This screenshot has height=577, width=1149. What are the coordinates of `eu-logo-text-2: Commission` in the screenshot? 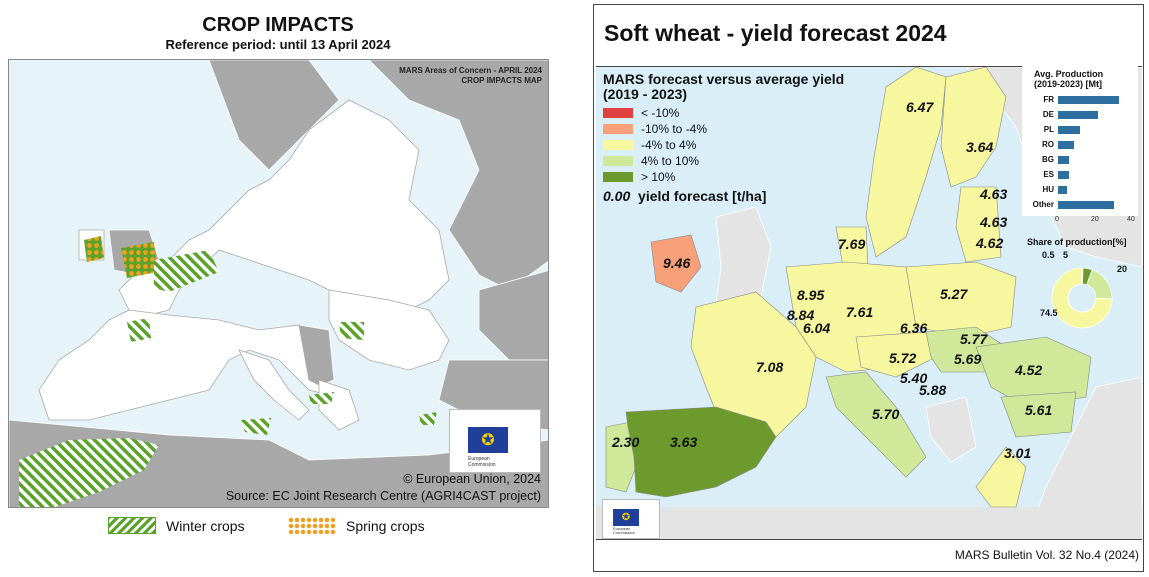 It's located at (482, 465).